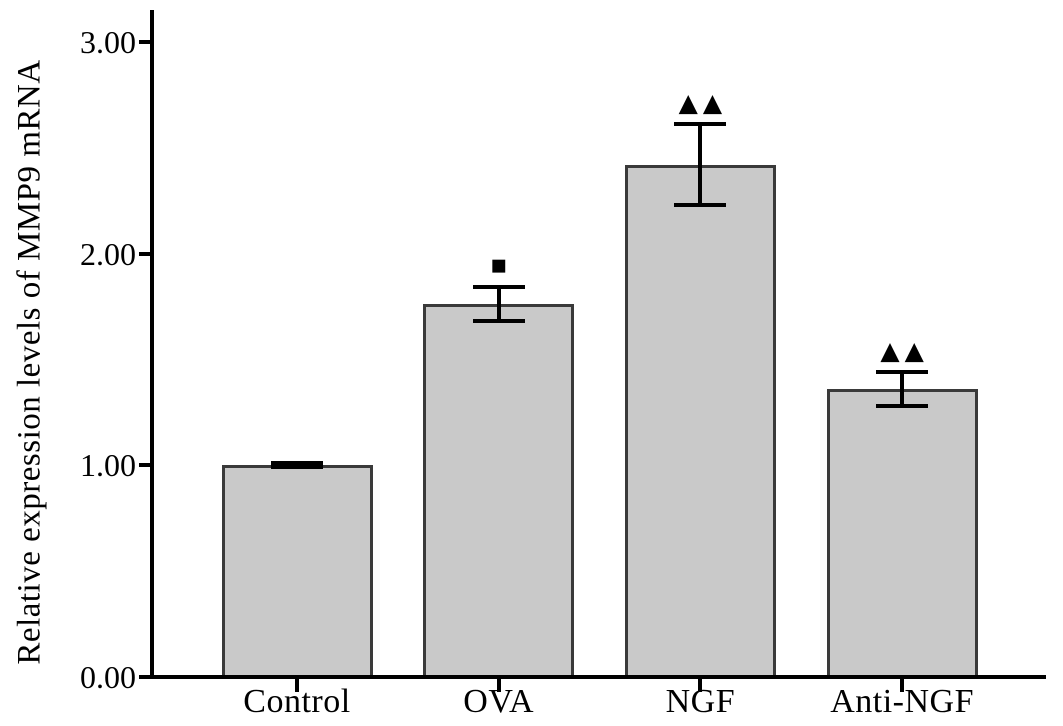  Describe the element at coordinates (108, 465) in the screenshot. I see `y-axis-tick-label: 1.00` at that location.